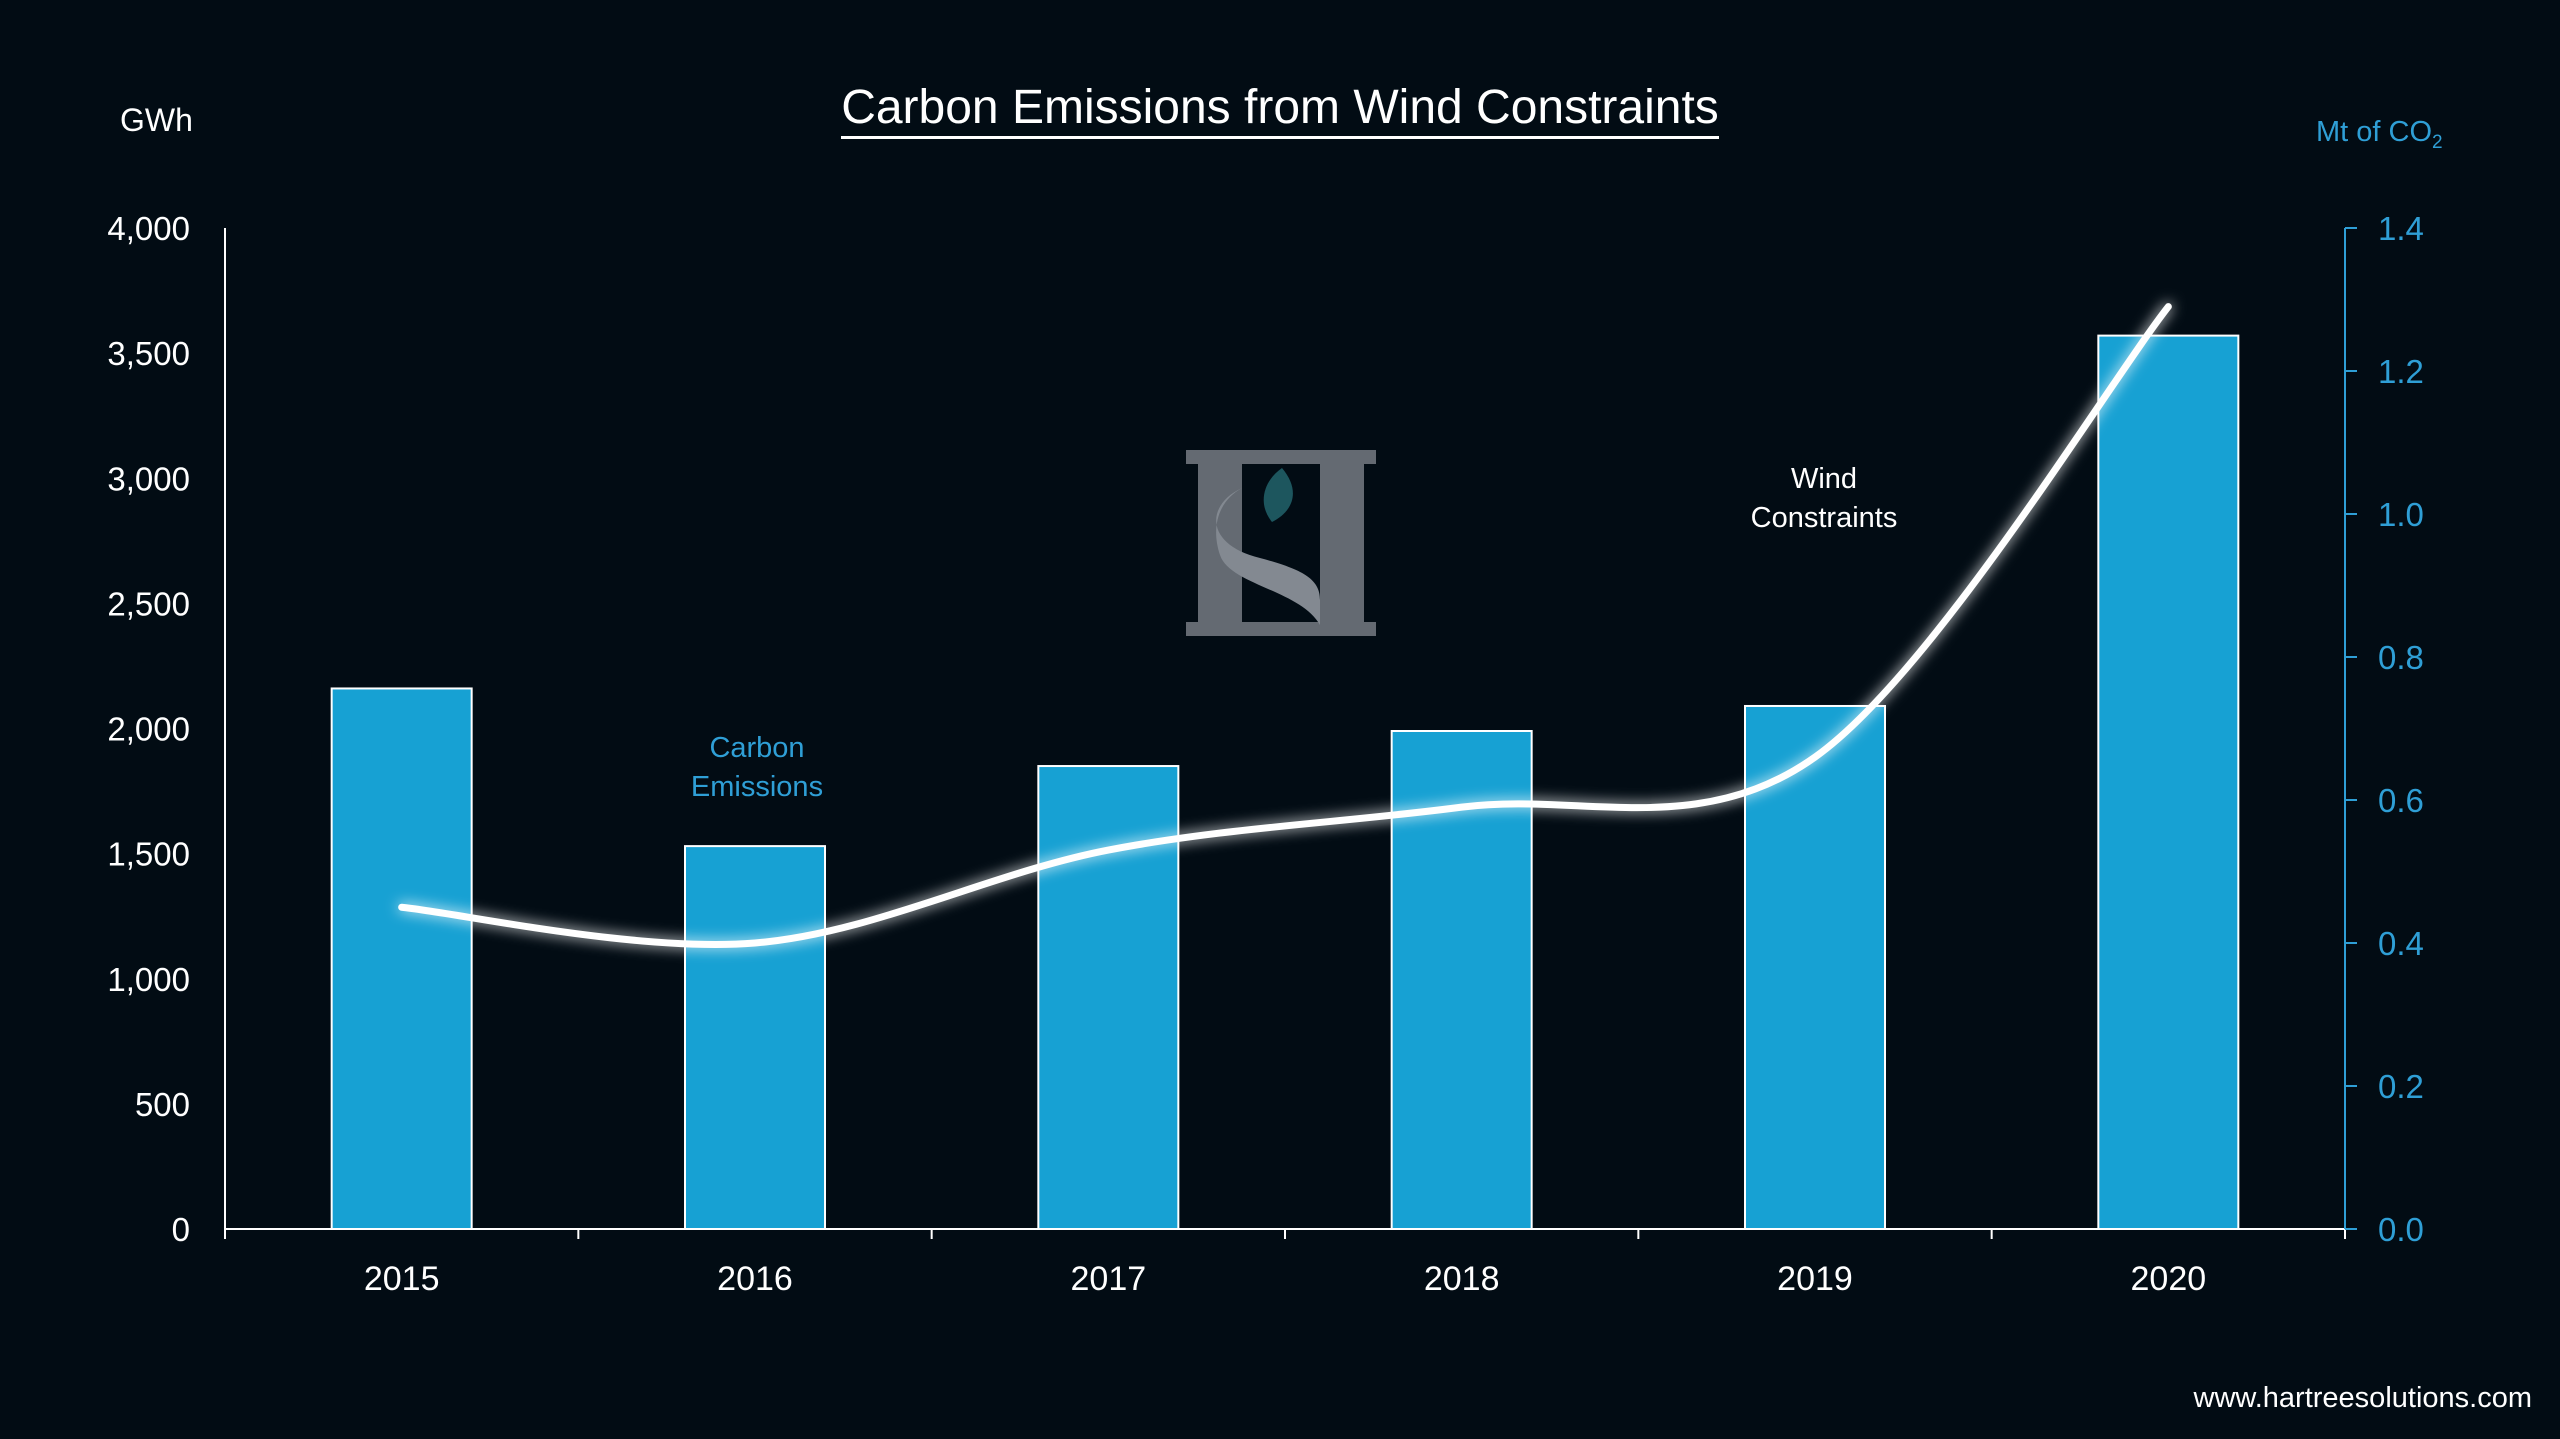 This screenshot has width=2560, height=1439. What do you see at coordinates (2401, 729) in the screenshot?
I see `right-y-tick-labels: 0.0 0.2 0.4 0.6 0.8 1.0 1.2 1.4` at bounding box center [2401, 729].